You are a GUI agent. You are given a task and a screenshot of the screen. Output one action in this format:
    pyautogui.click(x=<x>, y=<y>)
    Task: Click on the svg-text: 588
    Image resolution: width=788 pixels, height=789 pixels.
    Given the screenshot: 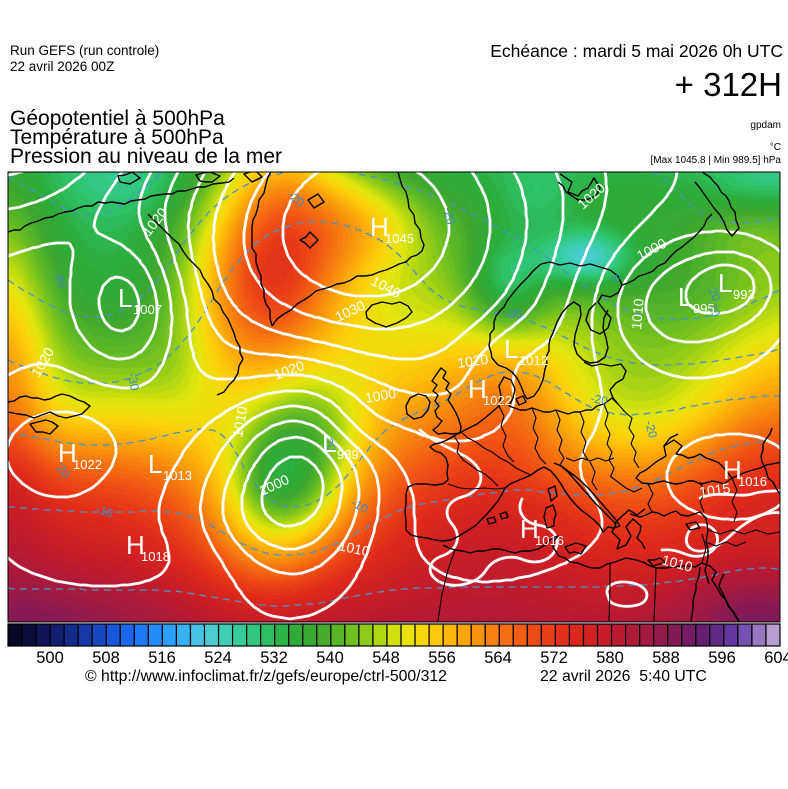 What is the action you would take?
    pyautogui.click(x=666, y=658)
    